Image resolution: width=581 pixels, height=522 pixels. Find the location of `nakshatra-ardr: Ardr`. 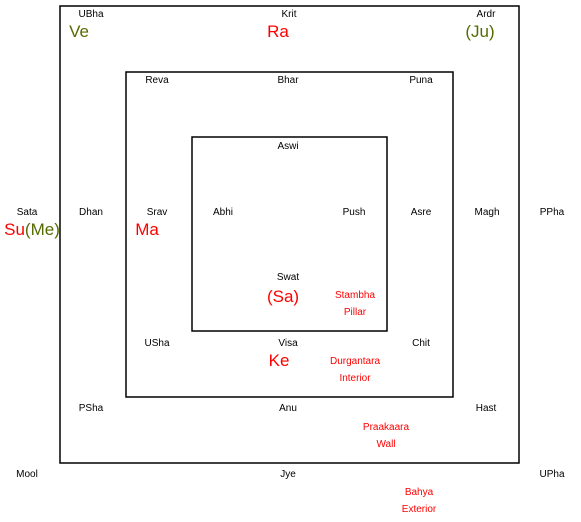

nakshatra-ardr: Ardr is located at coordinates (486, 15).